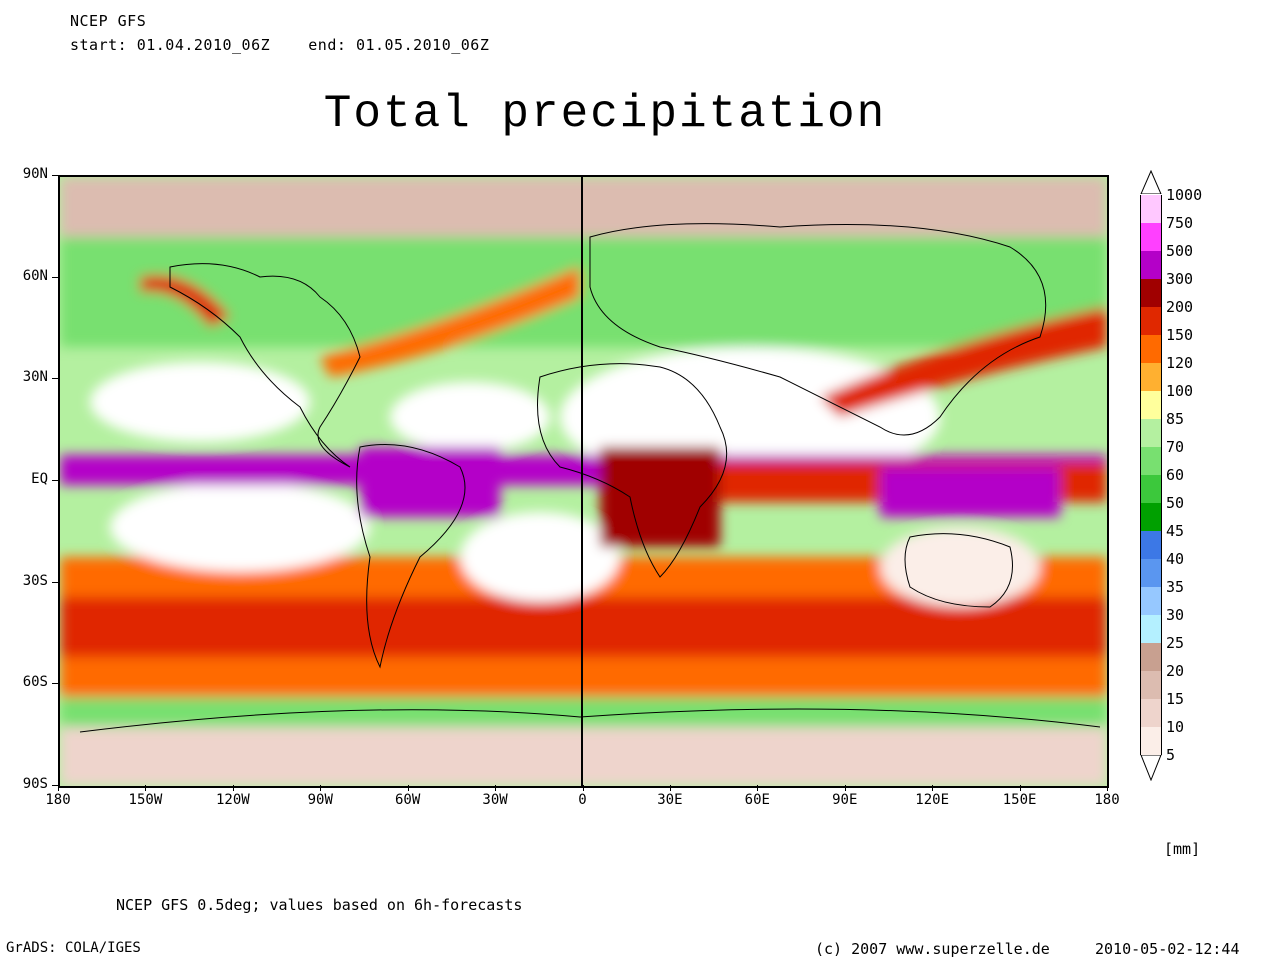  I want to click on colorbar-level: 70, so click(1175, 447).